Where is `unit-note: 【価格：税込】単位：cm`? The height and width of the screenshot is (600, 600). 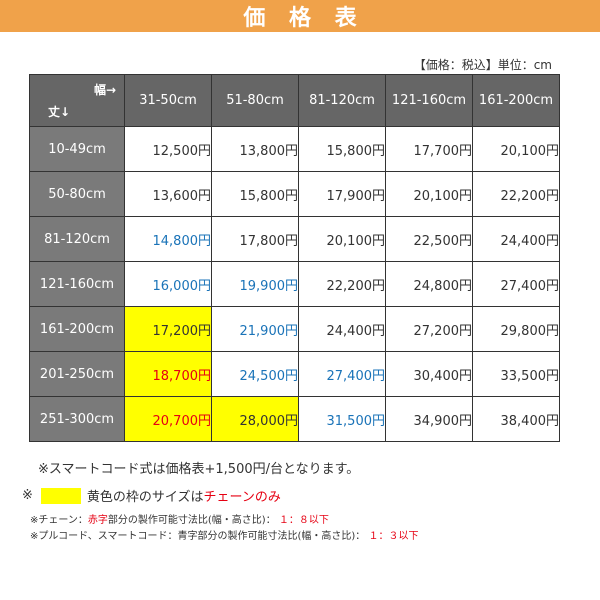 unit-note: 【価格：税込】単位：cm is located at coordinates (482, 65).